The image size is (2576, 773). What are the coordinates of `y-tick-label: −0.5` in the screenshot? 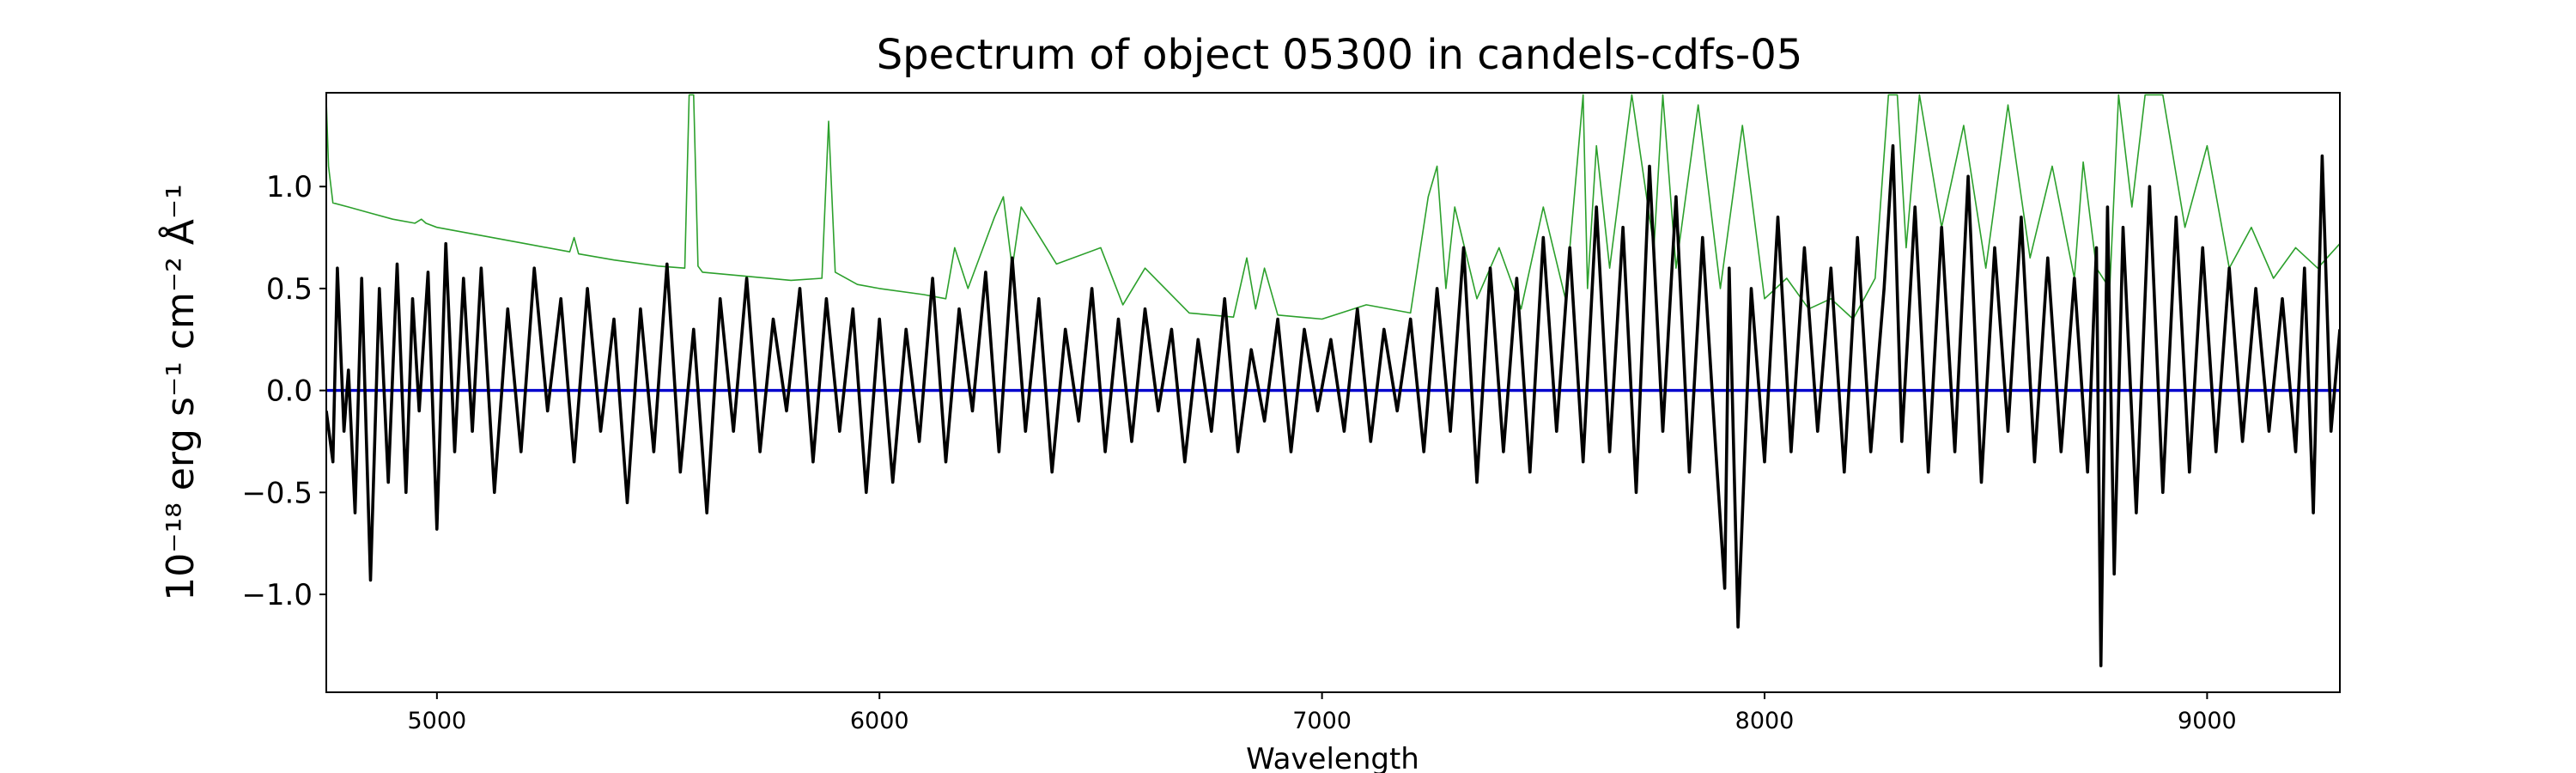 It's located at (277, 493).